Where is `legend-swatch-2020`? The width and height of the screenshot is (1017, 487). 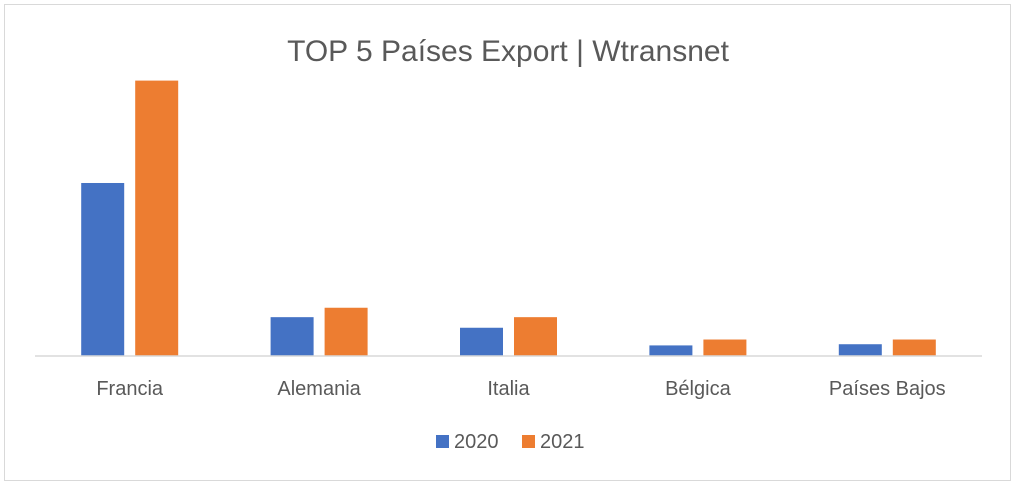
legend-swatch-2020 is located at coordinates (442, 441).